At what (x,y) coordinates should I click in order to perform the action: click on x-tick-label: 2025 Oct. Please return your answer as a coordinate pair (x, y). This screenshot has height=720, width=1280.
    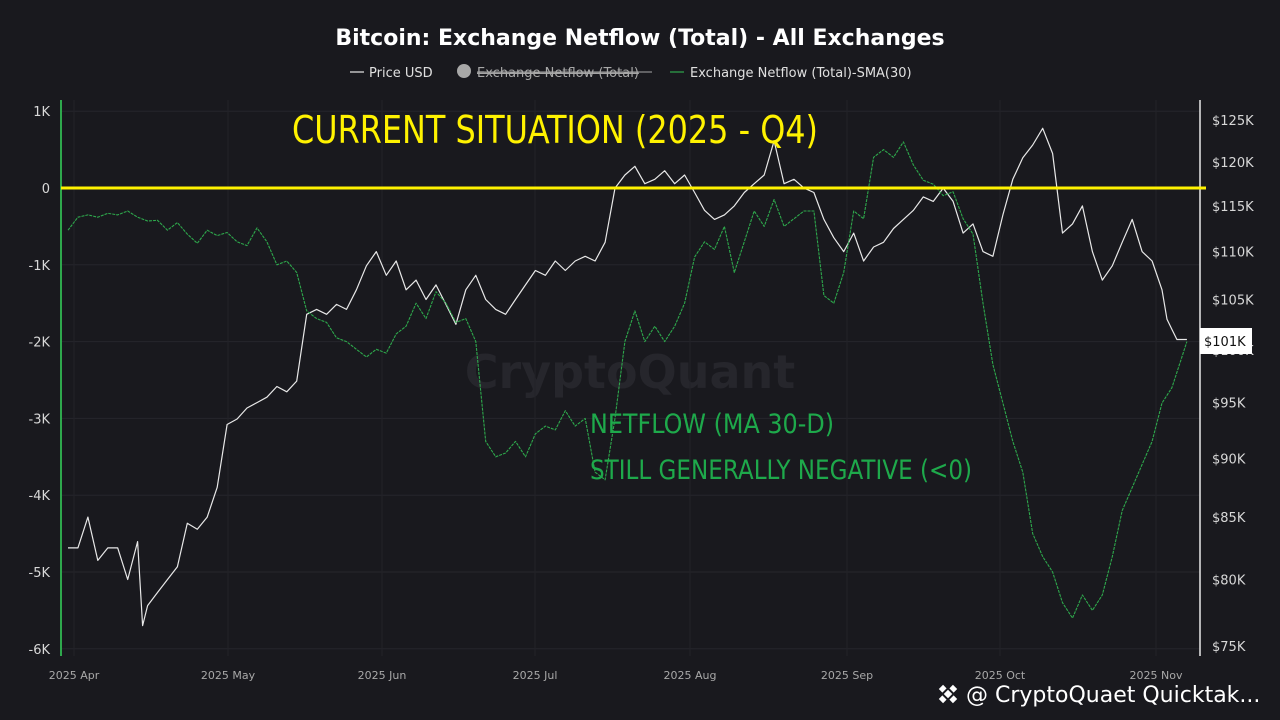
    Looking at the image, I should click on (1000, 675).